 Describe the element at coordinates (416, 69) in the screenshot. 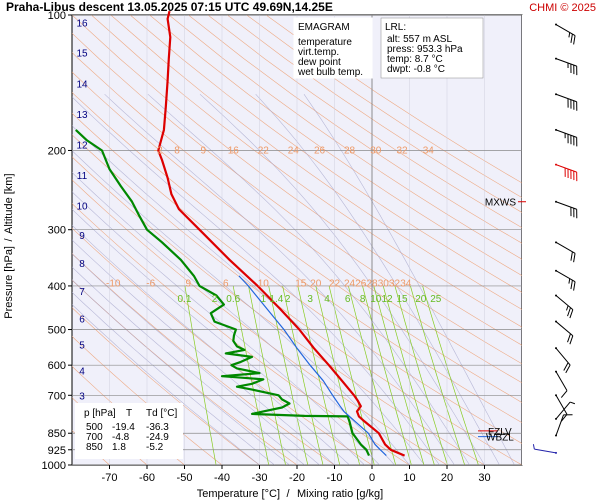

I see `lrl-line-3: dwpt: -0.8 °C` at that location.